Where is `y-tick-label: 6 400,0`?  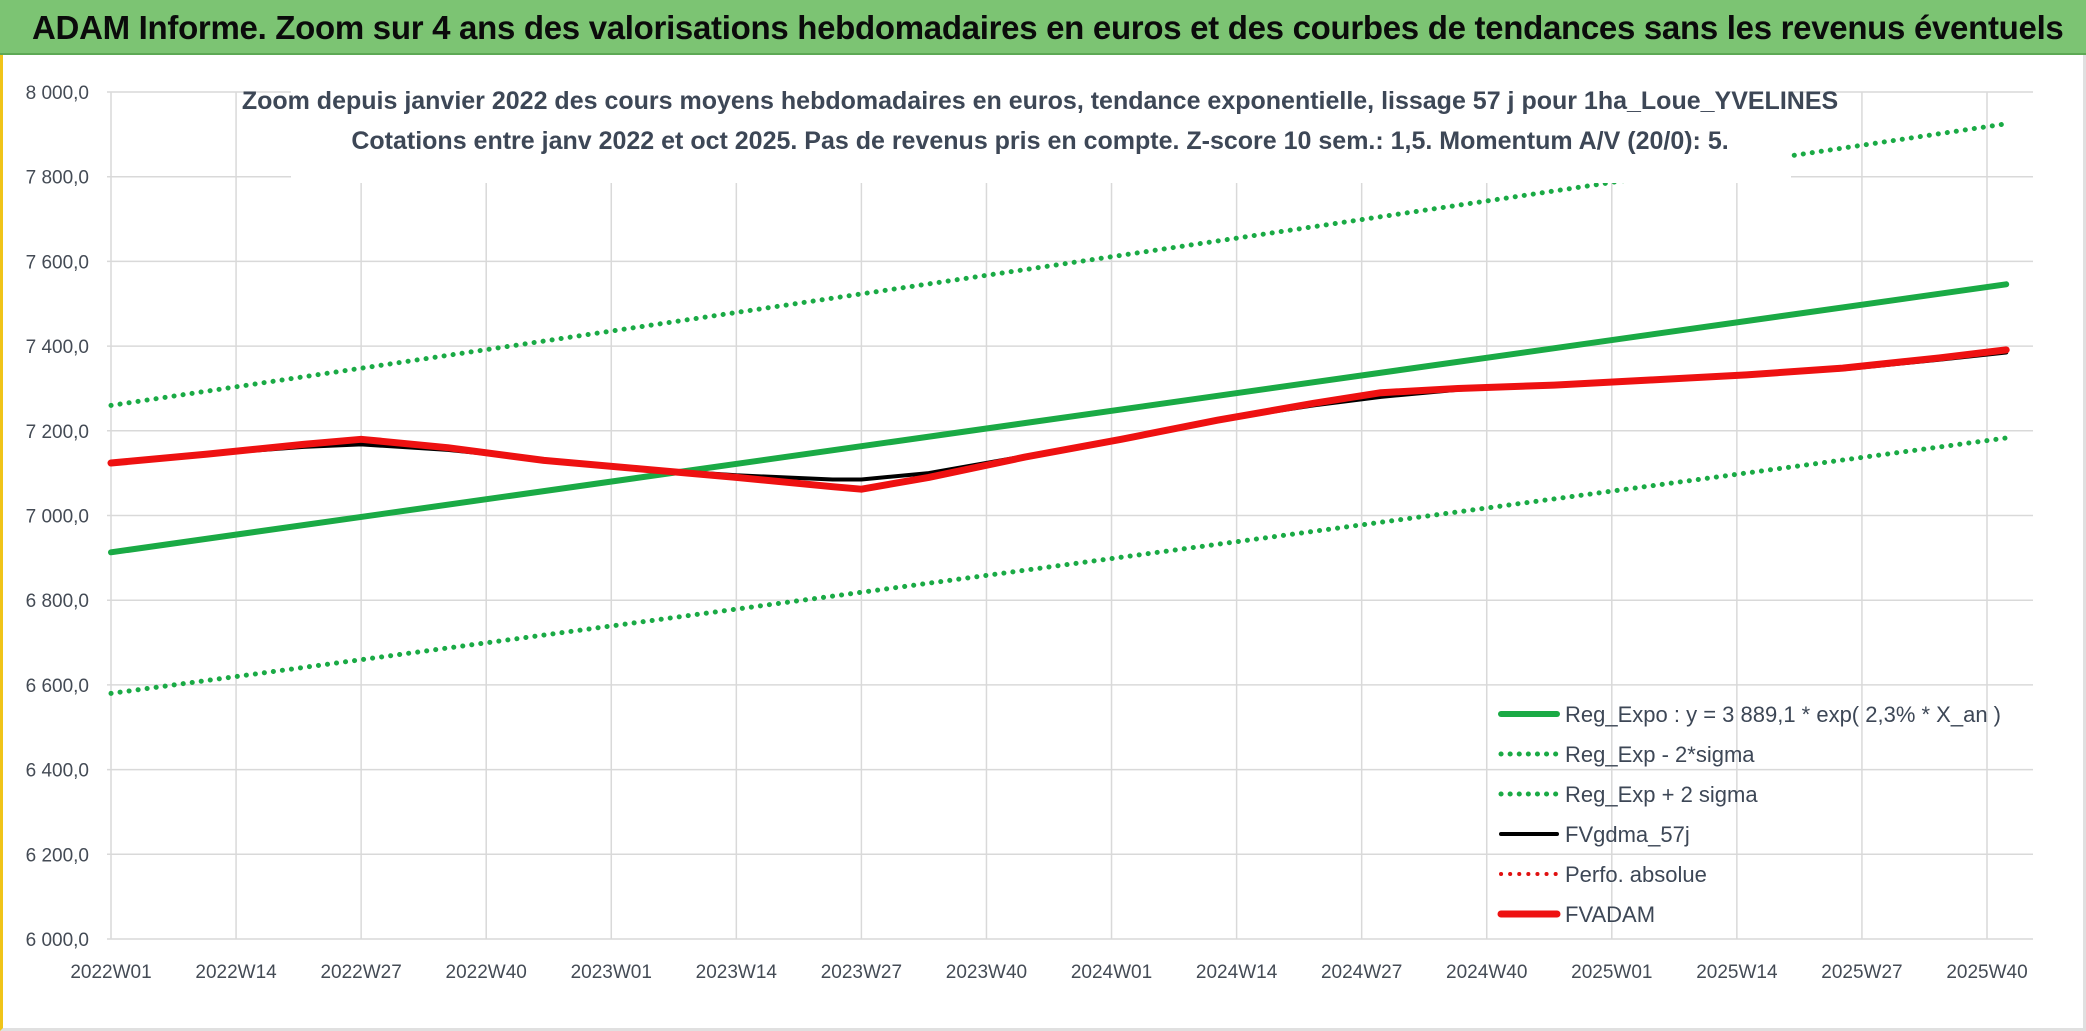 y-tick-label: 6 400,0 is located at coordinates (57, 771).